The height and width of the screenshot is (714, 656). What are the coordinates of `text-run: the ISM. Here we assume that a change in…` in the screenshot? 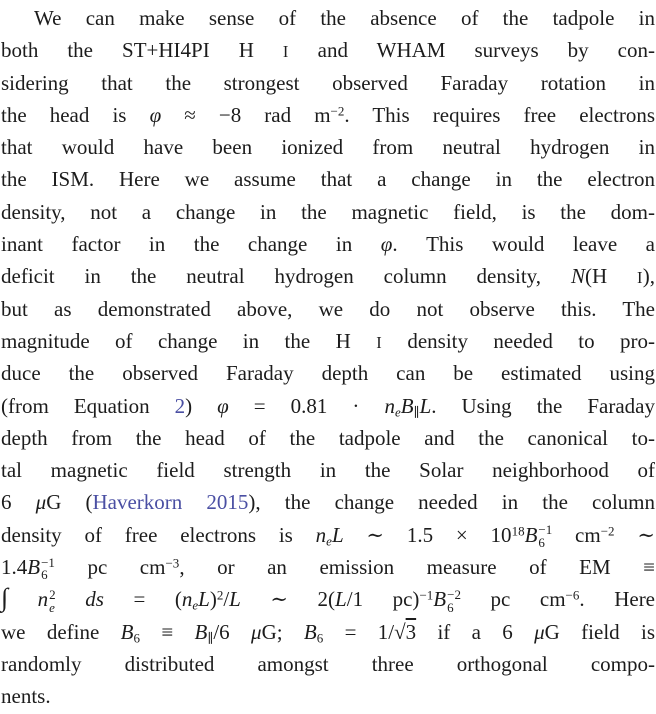 It's located at (328, 179).